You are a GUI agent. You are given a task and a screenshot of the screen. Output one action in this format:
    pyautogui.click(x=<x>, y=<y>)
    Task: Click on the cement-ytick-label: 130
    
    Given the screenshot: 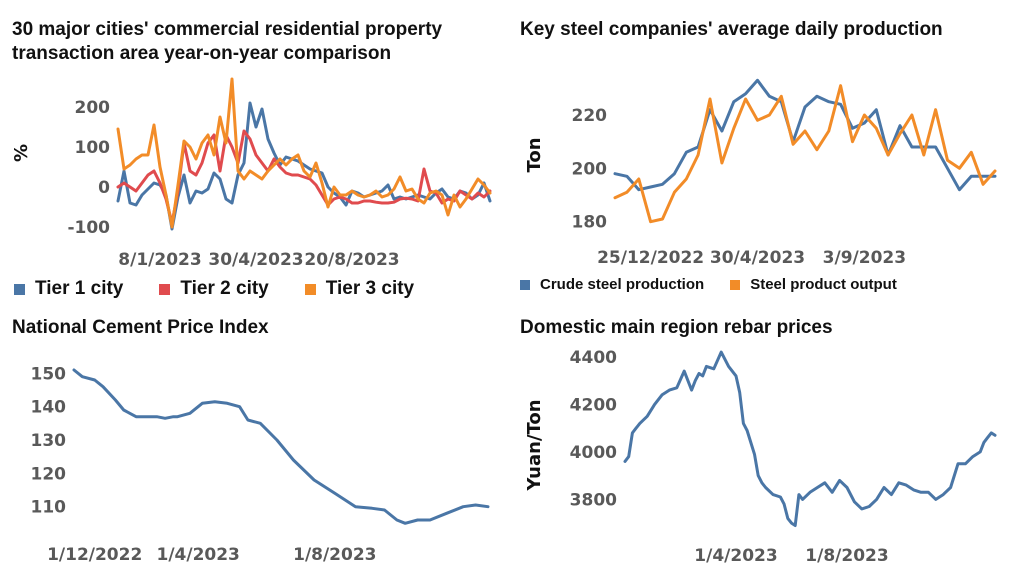 What is the action you would take?
    pyautogui.click(x=49, y=441)
    